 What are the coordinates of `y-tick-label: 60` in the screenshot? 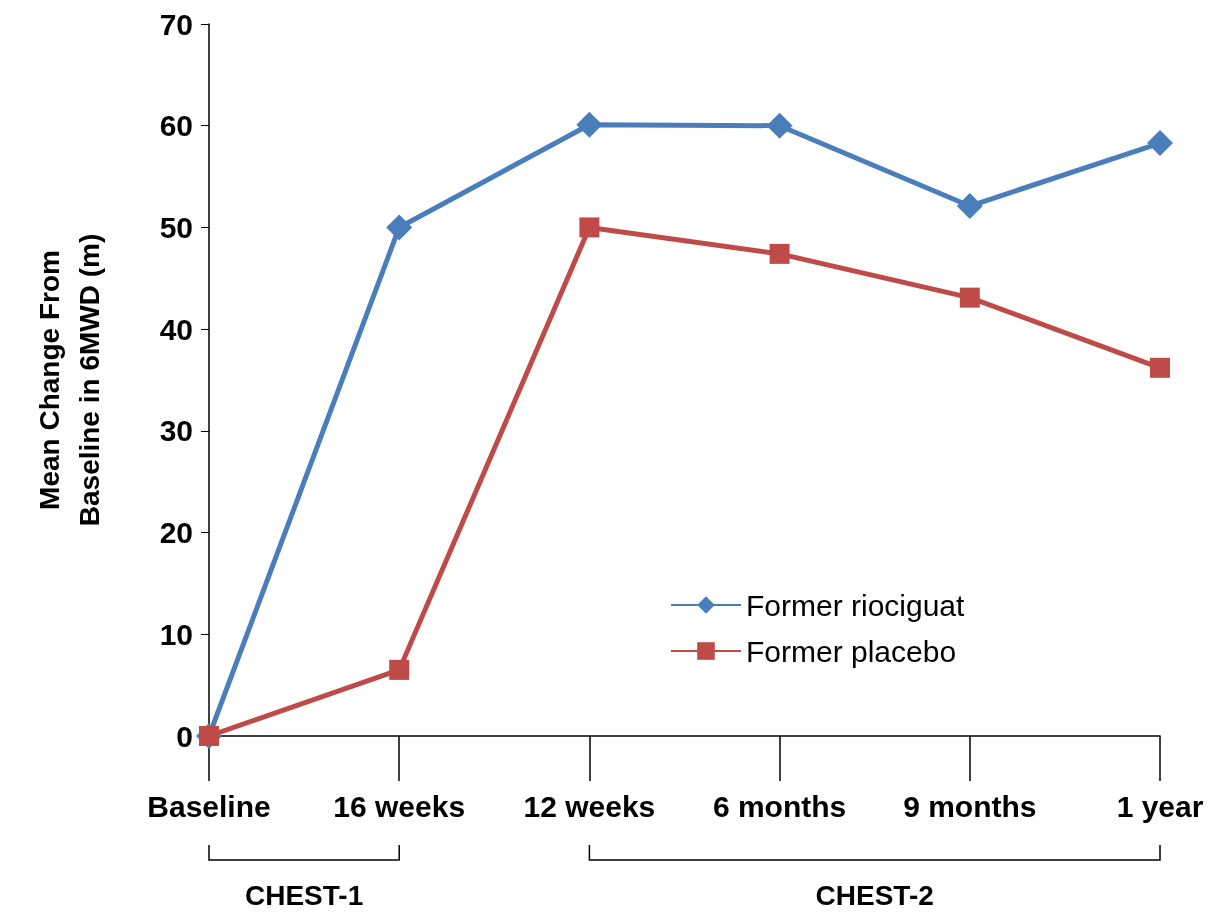 It's located at (176, 126).